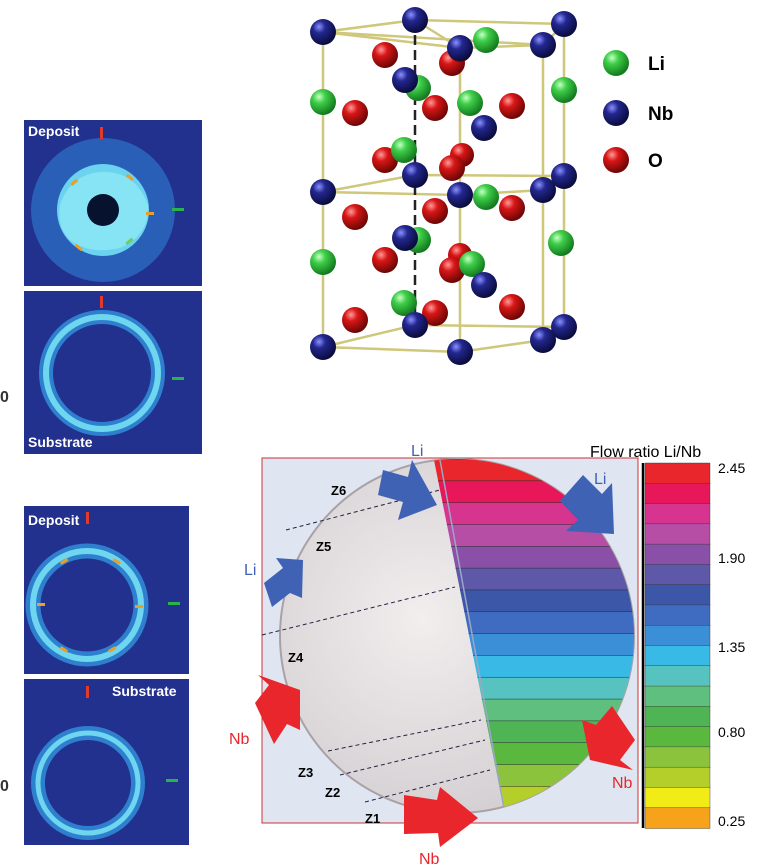 The width and height of the screenshot is (769, 867). I want to click on colorbar-tick-label: 0.80, so click(731, 732).